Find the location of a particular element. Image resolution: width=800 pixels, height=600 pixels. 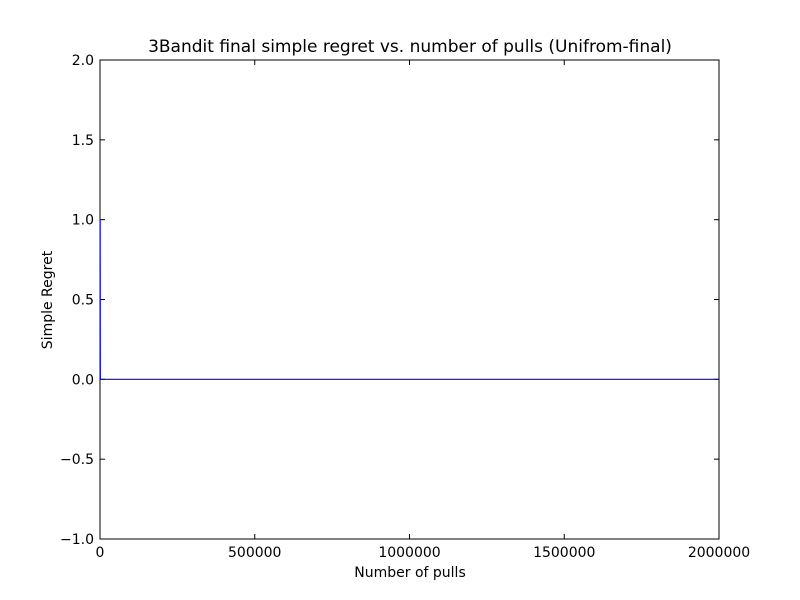

x-tick-label: 0 is located at coordinates (100, 553).